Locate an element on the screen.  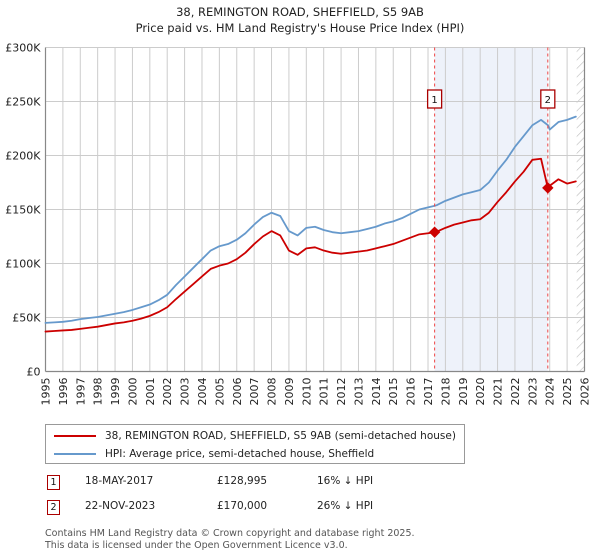
transaction-marker-badge-label: 2 is located at coordinates (548, 100).